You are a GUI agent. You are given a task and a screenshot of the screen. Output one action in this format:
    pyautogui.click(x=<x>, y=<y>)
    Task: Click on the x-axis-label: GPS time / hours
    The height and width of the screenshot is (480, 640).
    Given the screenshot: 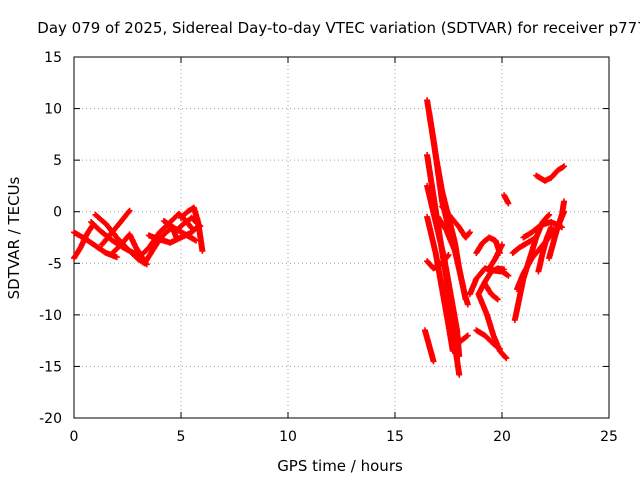 What is the action you would take?
    pyautogui.click(x=340, y=466)
    